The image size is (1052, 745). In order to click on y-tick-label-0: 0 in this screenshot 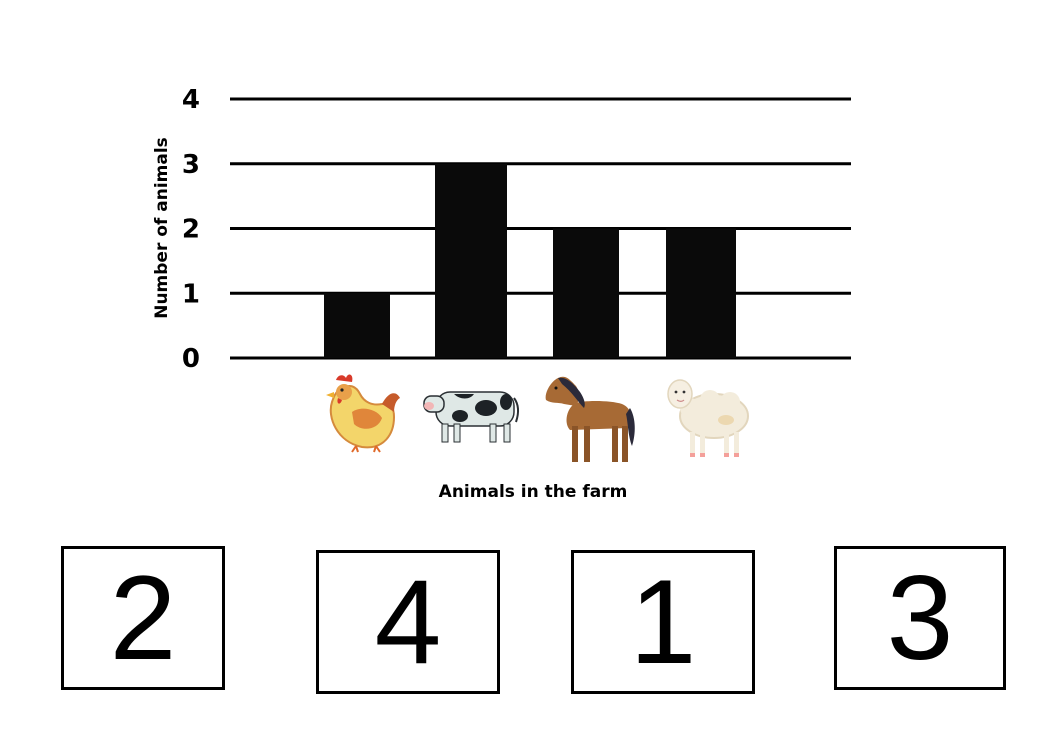, I will do `click(191, 359)`.